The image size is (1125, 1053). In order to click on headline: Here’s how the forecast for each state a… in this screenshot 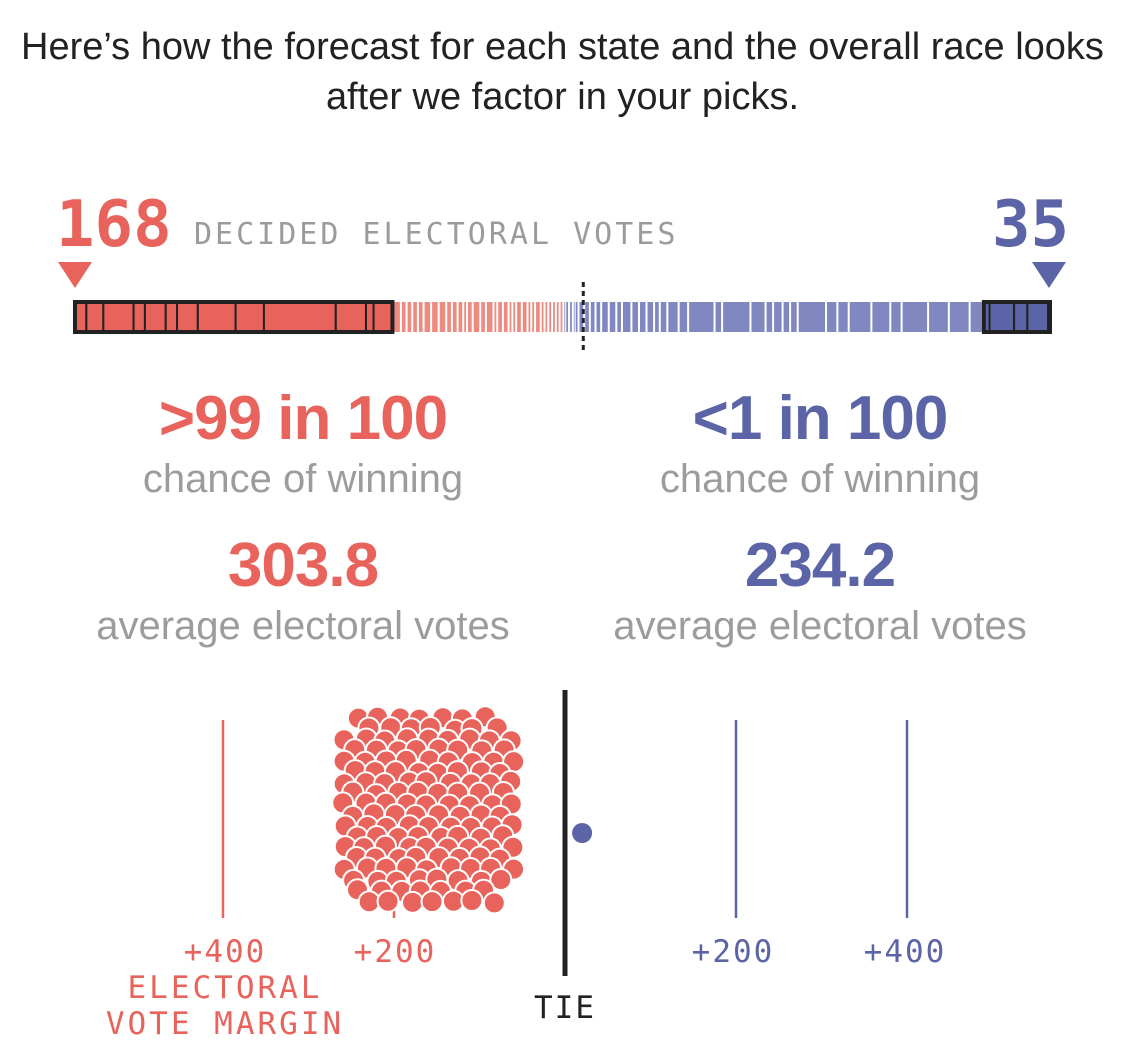, I will do `click(562, 72)`.